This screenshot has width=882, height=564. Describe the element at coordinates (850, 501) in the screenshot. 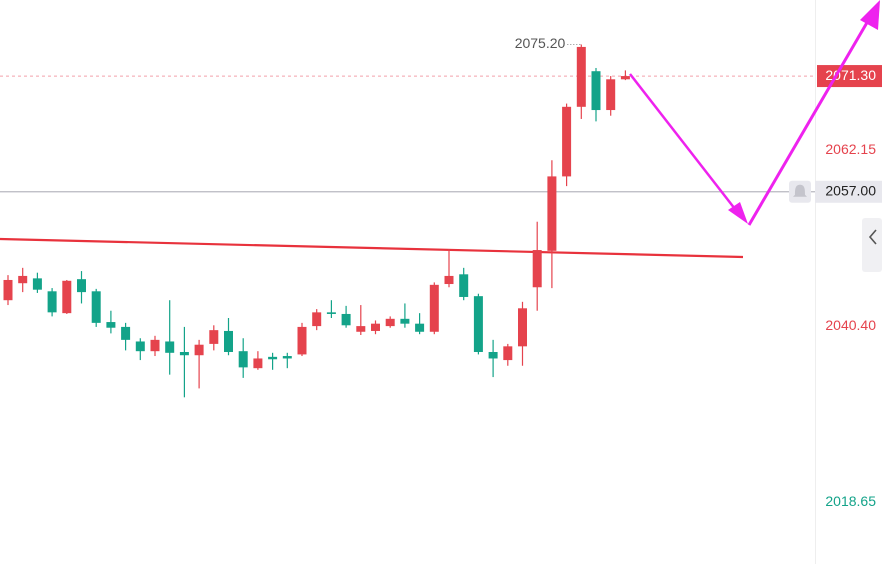

I see `y-tick-label: 2018.65` at that location.